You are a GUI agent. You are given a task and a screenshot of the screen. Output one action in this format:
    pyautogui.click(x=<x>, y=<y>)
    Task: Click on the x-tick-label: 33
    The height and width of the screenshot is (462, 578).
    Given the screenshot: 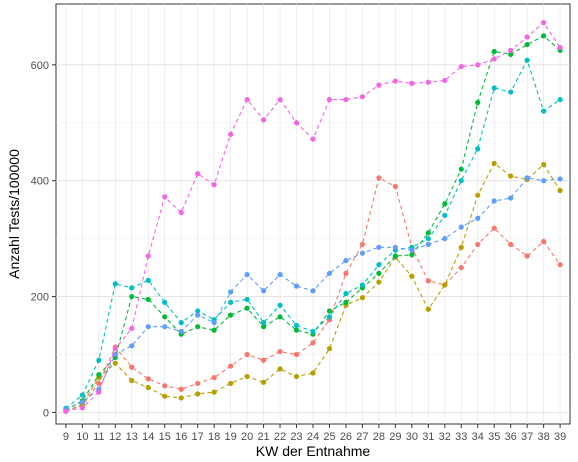 What is the action you would take?
    pyautogui.click(x=461, y=437)
    